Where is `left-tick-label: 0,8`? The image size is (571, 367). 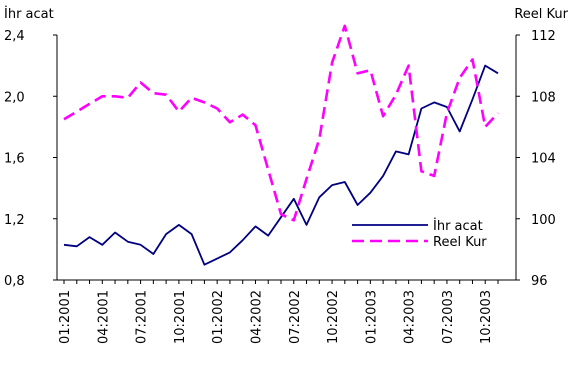
left-tick-label: 0,8 is located at coordinates (14, 281).